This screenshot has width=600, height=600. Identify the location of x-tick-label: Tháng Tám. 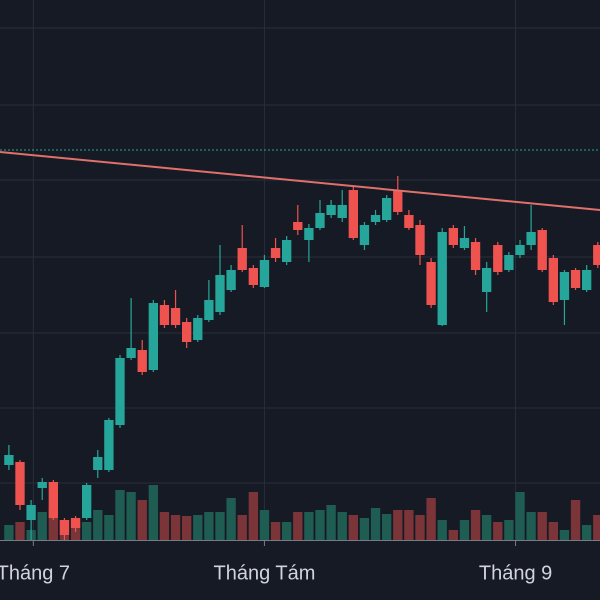
(264, 573).